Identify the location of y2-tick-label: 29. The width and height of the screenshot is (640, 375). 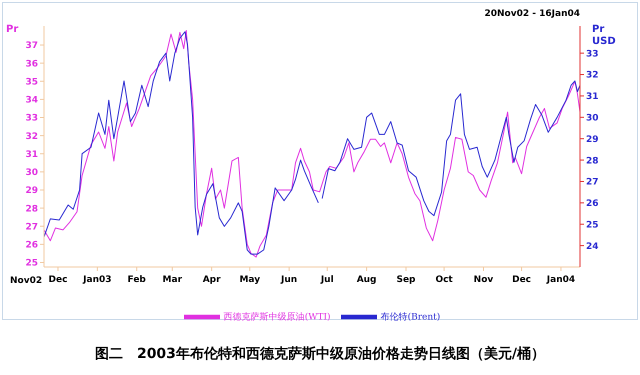
(592, 139).